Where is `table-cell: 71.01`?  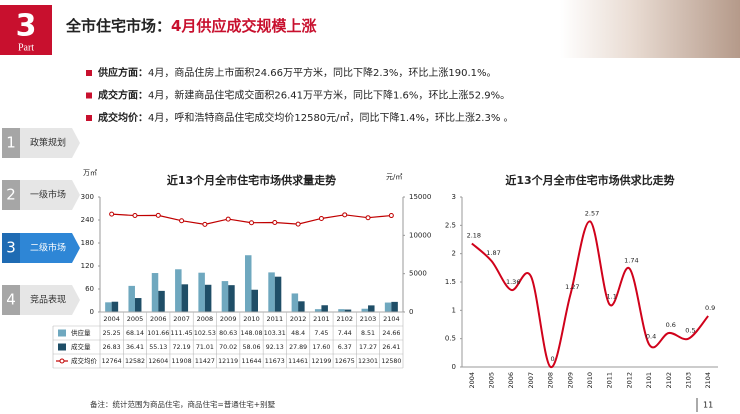
table-cell: 71.01 is located at coordinates (205, 347).